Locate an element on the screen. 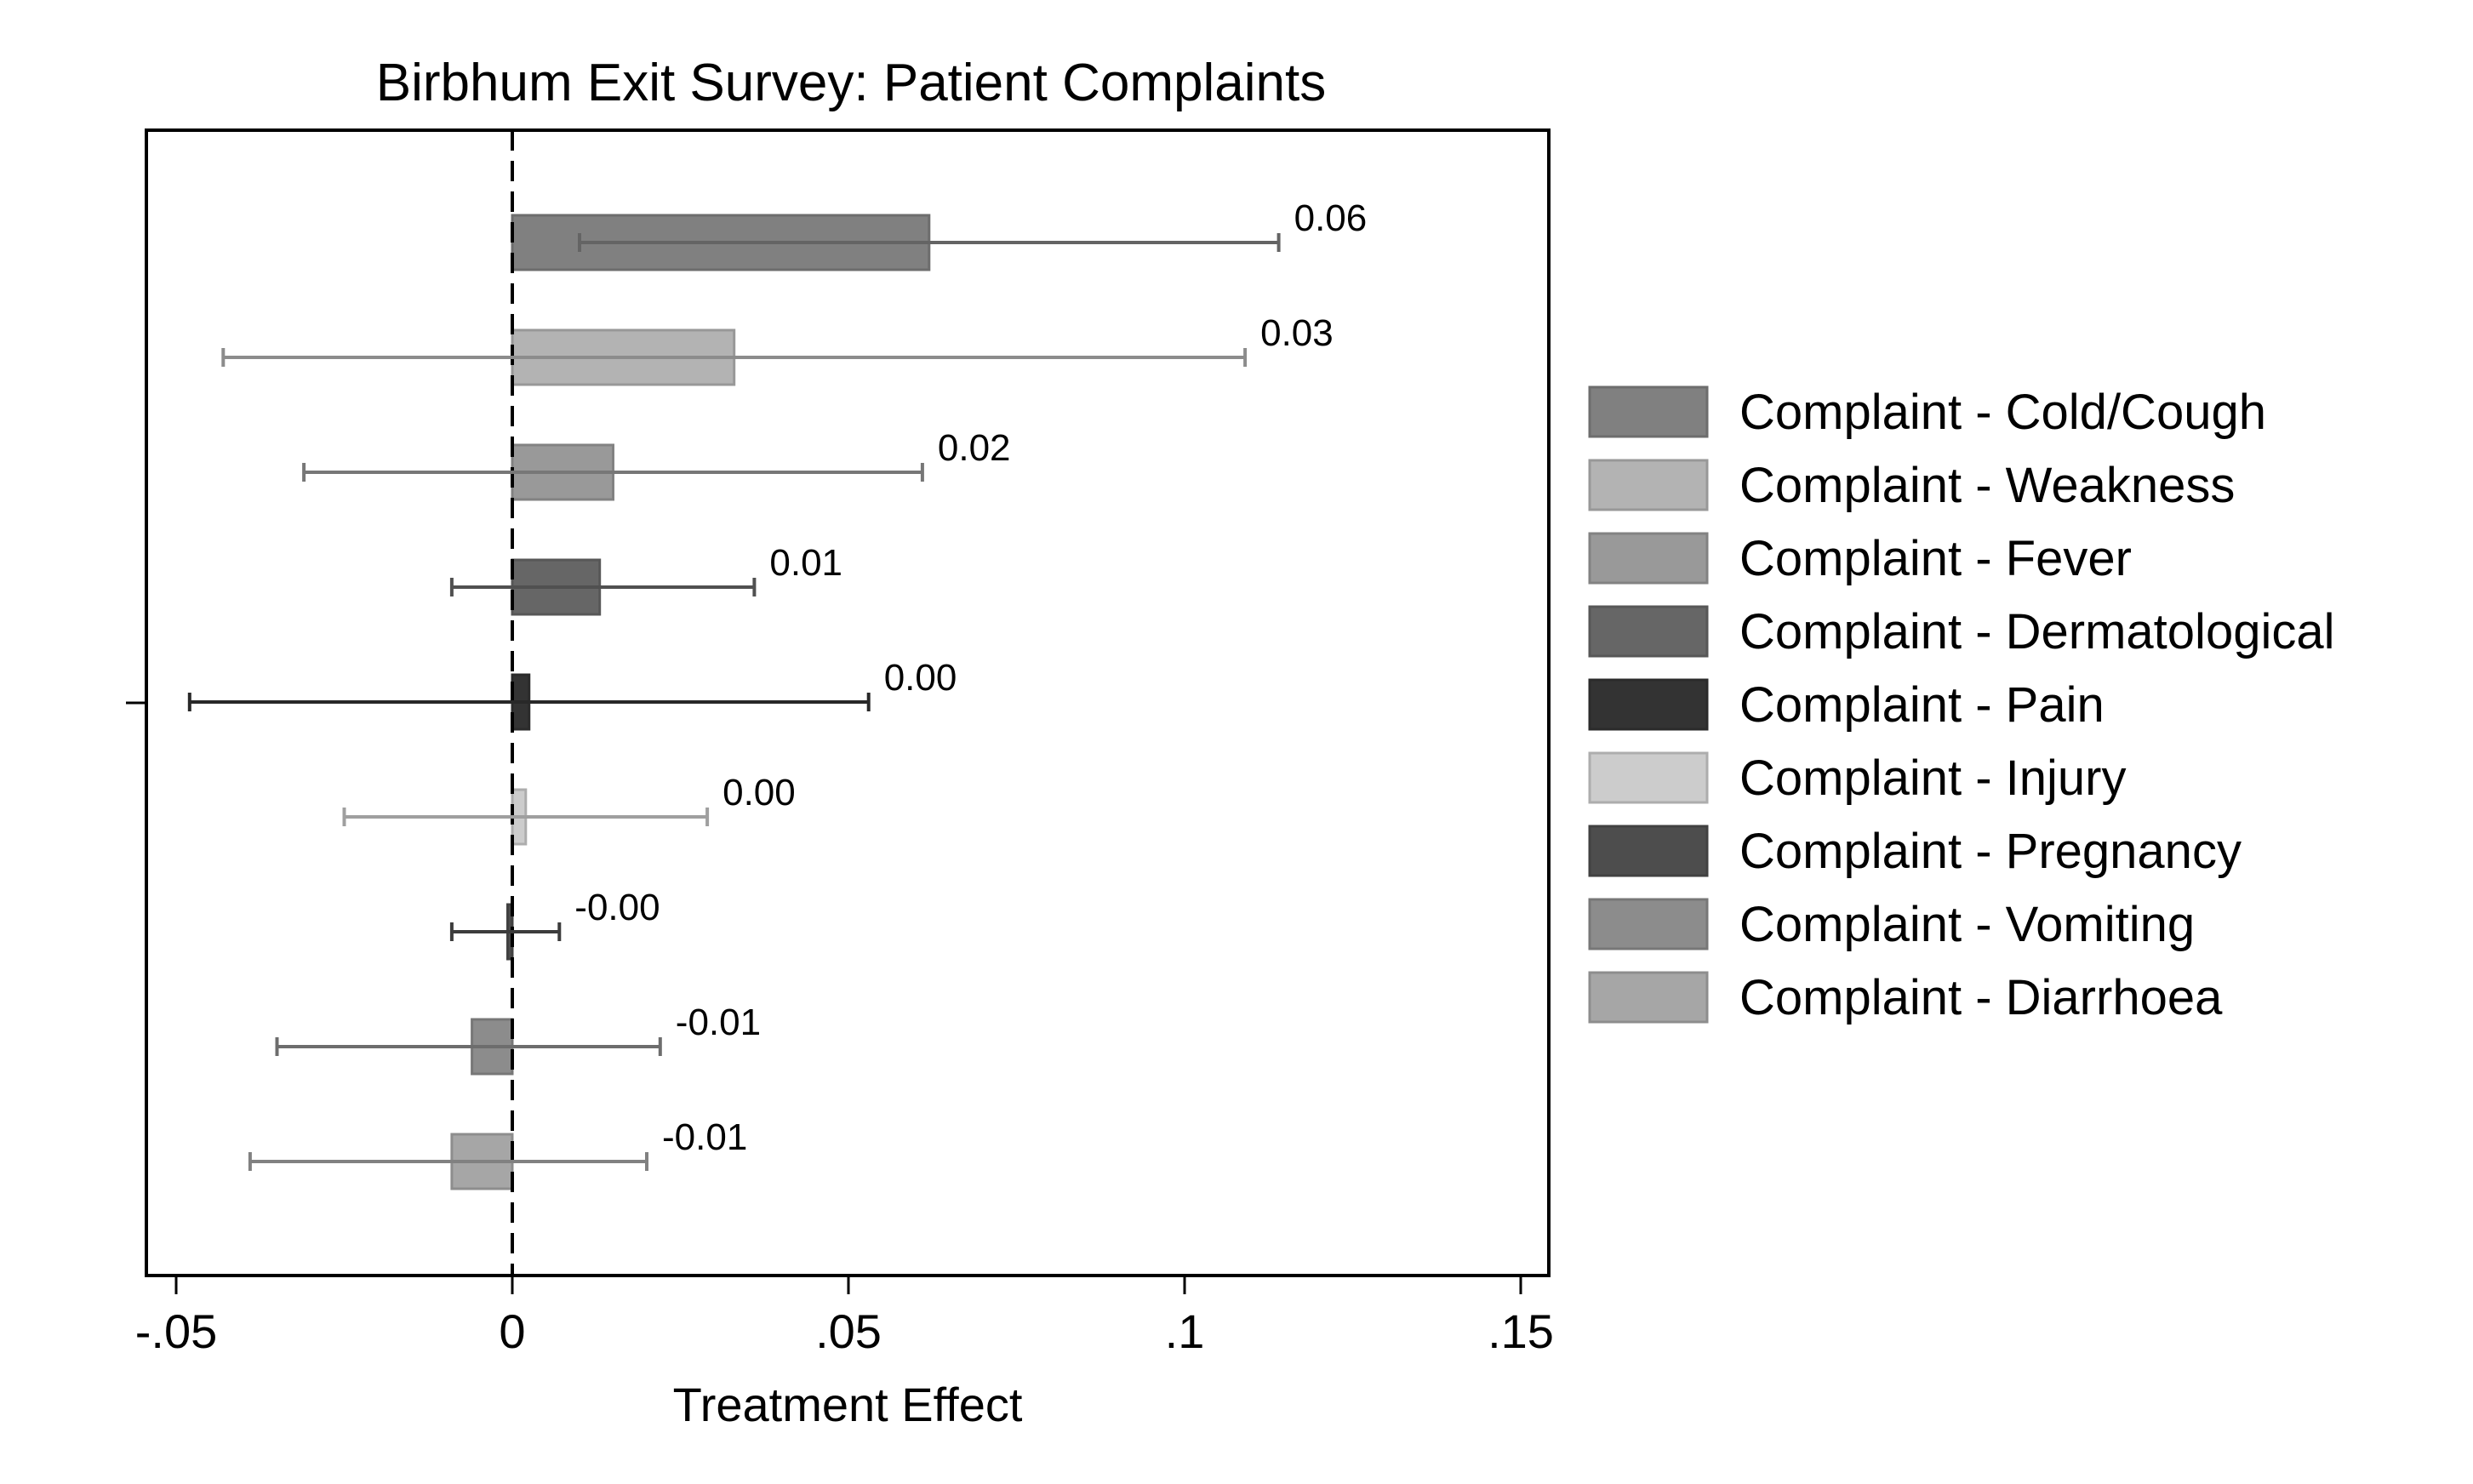 The height and width of the screenshot is (1484, 2473). legend-label: Complaint - Fever is located at coordinates (1935, 558).